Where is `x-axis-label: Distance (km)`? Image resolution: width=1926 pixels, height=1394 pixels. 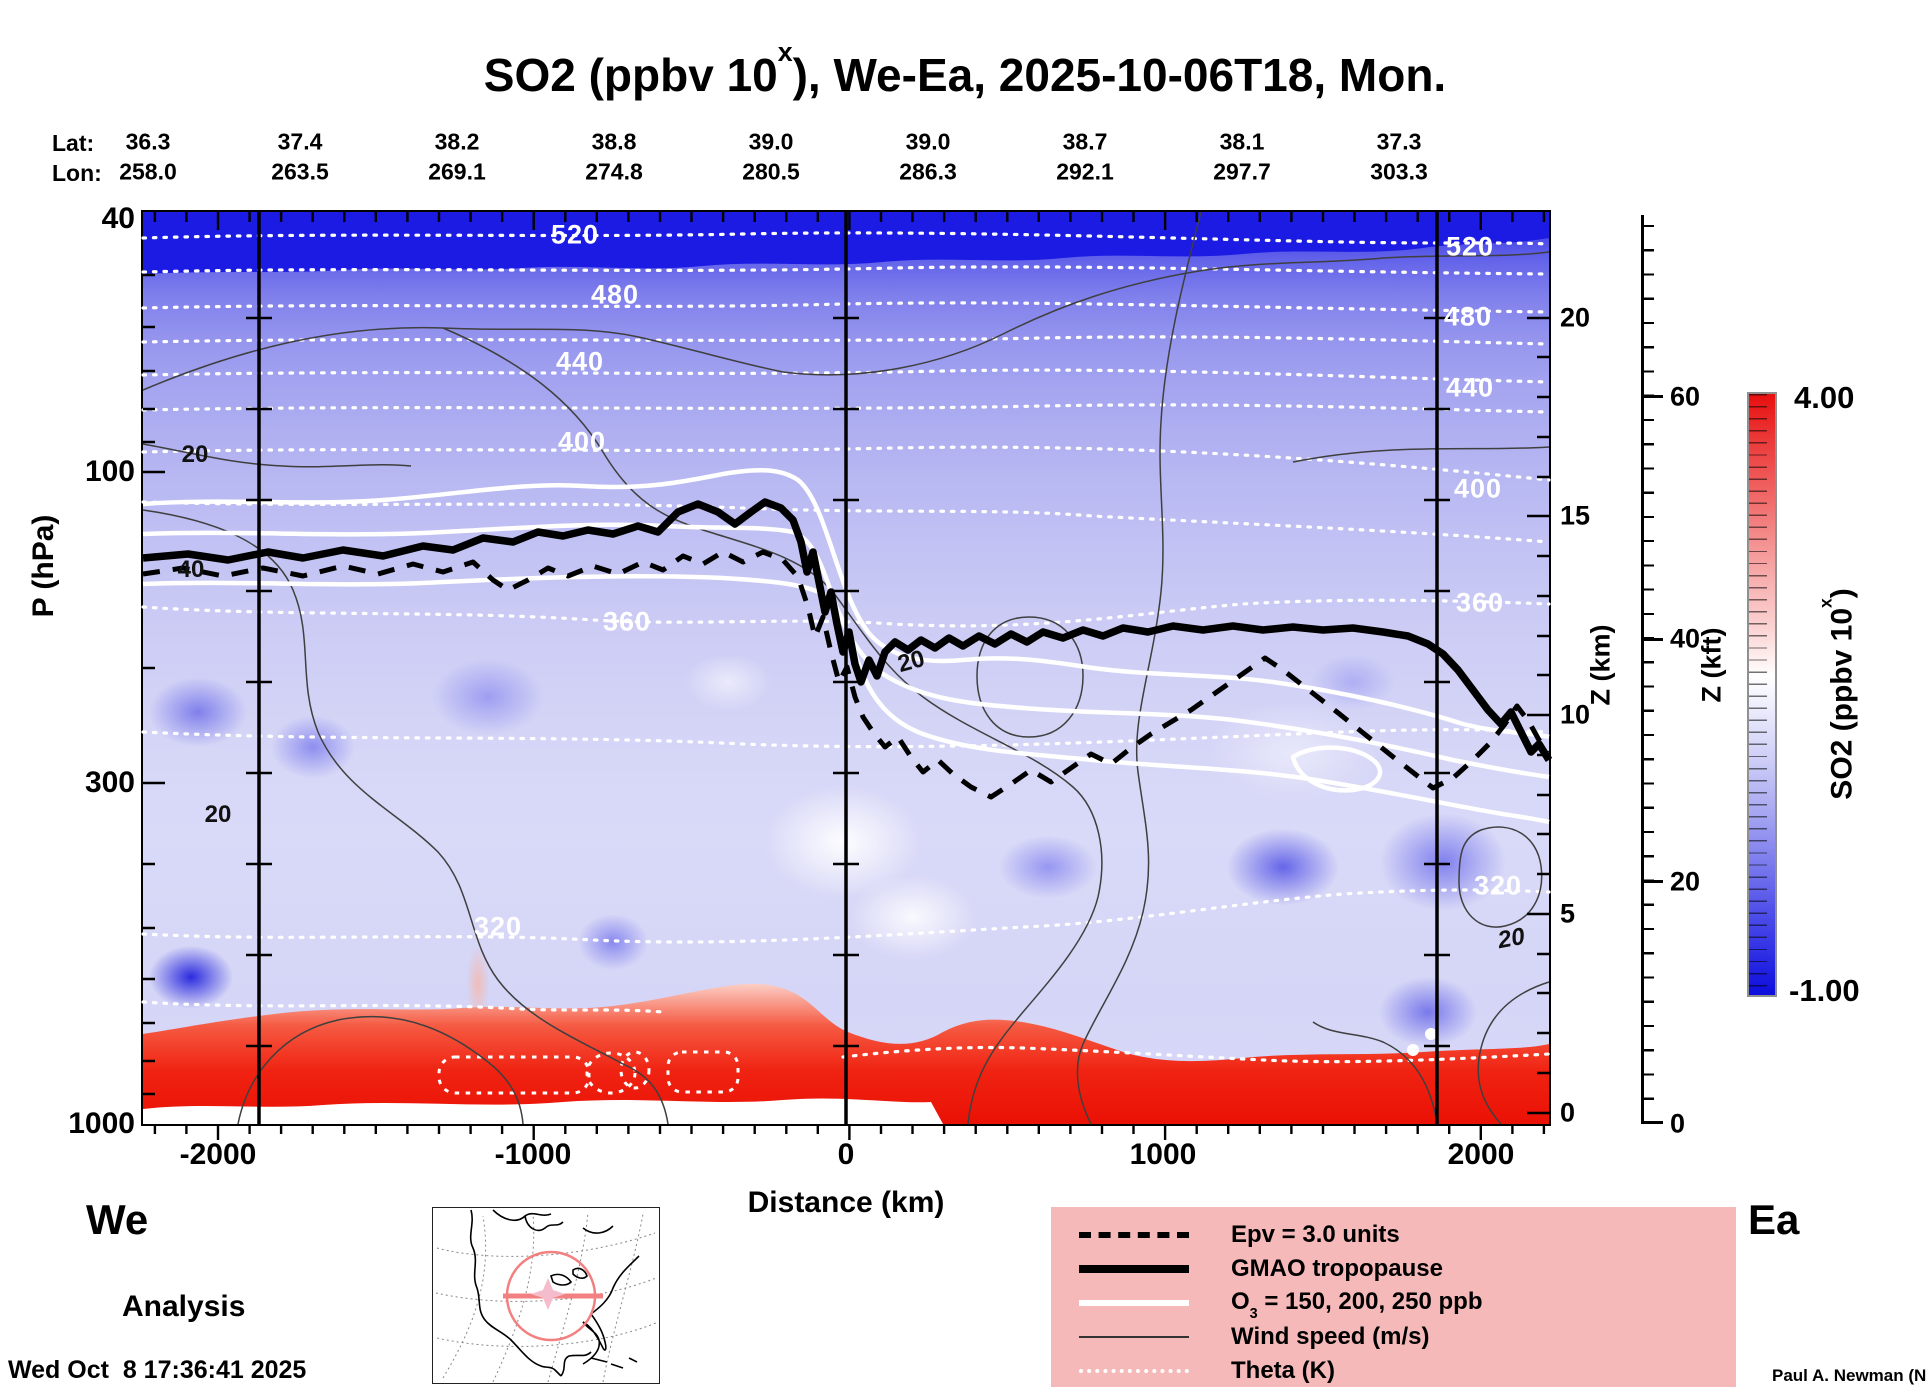 x-axis-label: Distance (km) is located at coordinates (846, 1202).